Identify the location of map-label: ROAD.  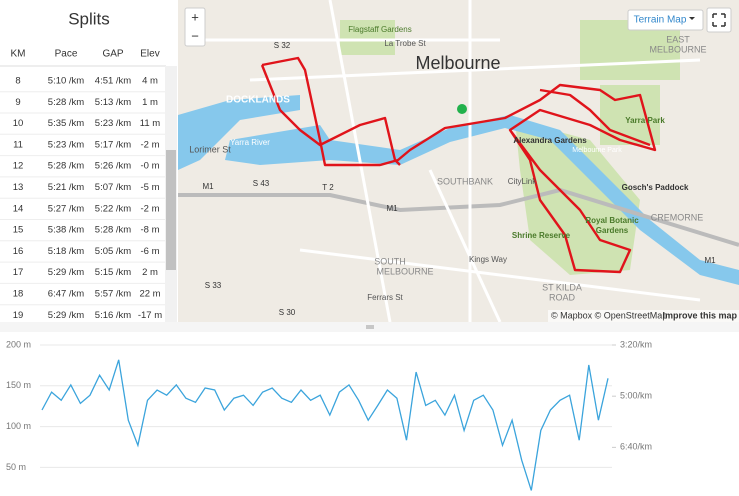
(562, 297).